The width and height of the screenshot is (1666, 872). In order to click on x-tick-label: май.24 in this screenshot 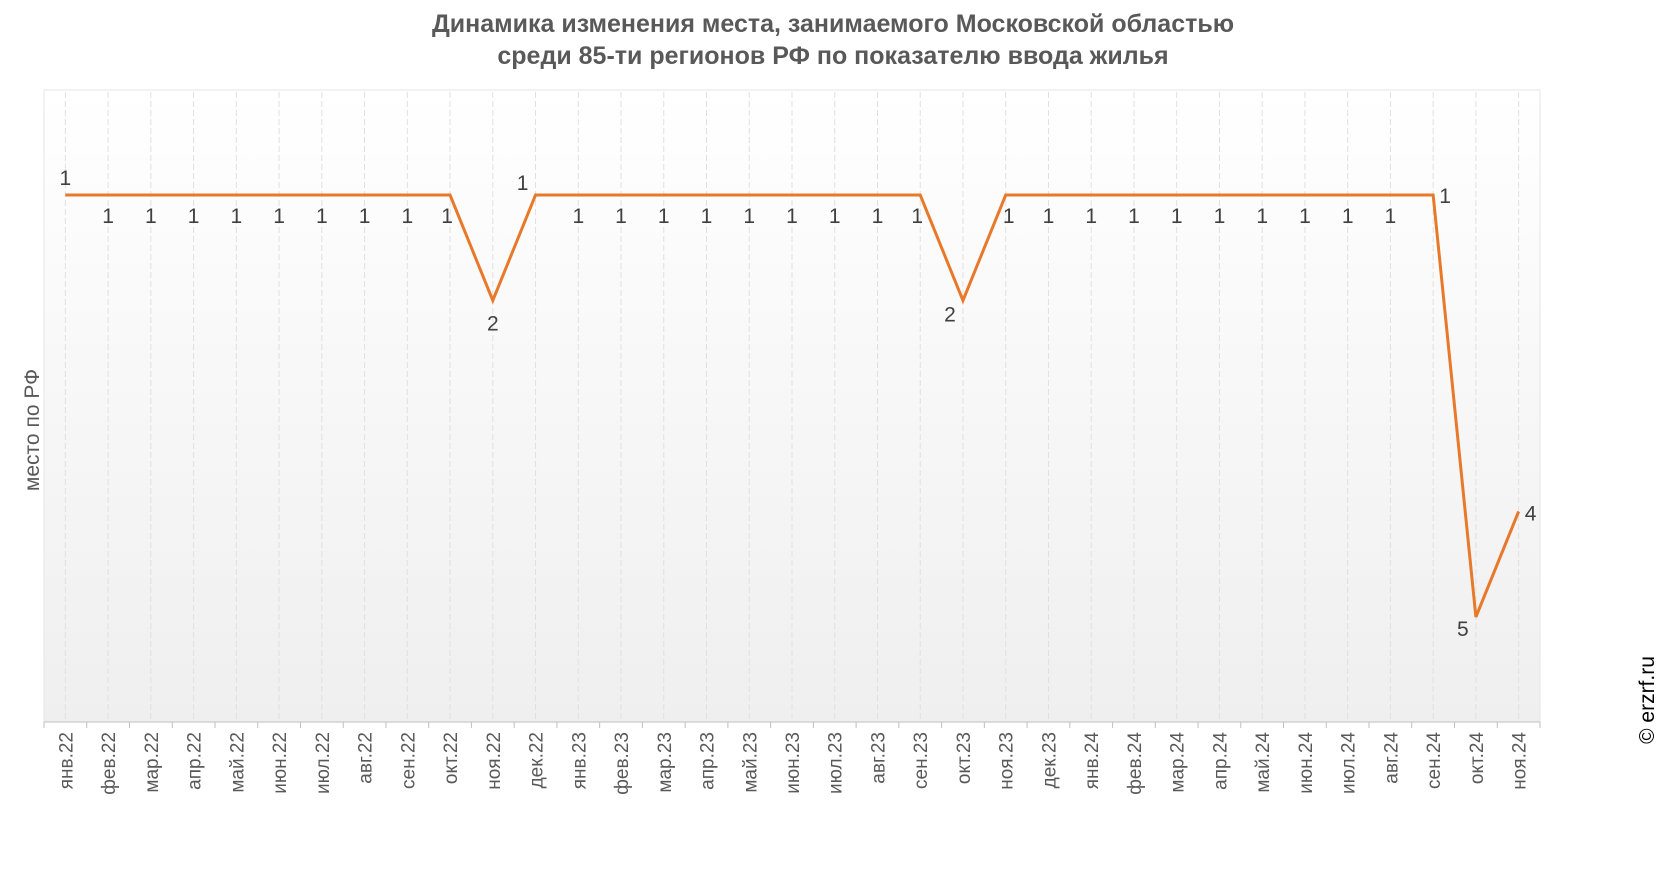, I will do `click(1263, 762)`.